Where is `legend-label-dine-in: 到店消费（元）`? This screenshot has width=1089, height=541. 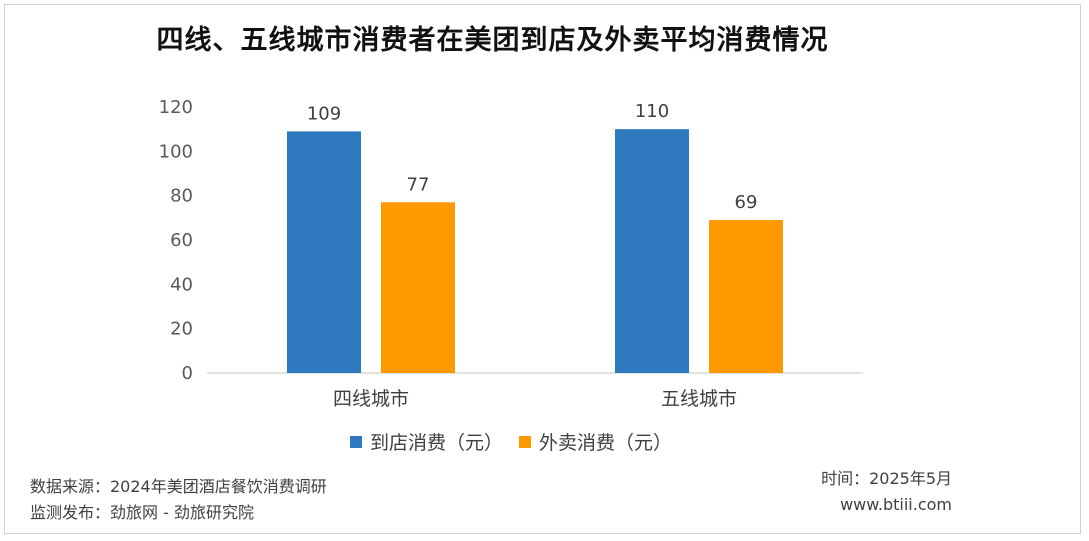
legend-label-dine-in: 到店消费（元） is located at coordinates (437, 443).